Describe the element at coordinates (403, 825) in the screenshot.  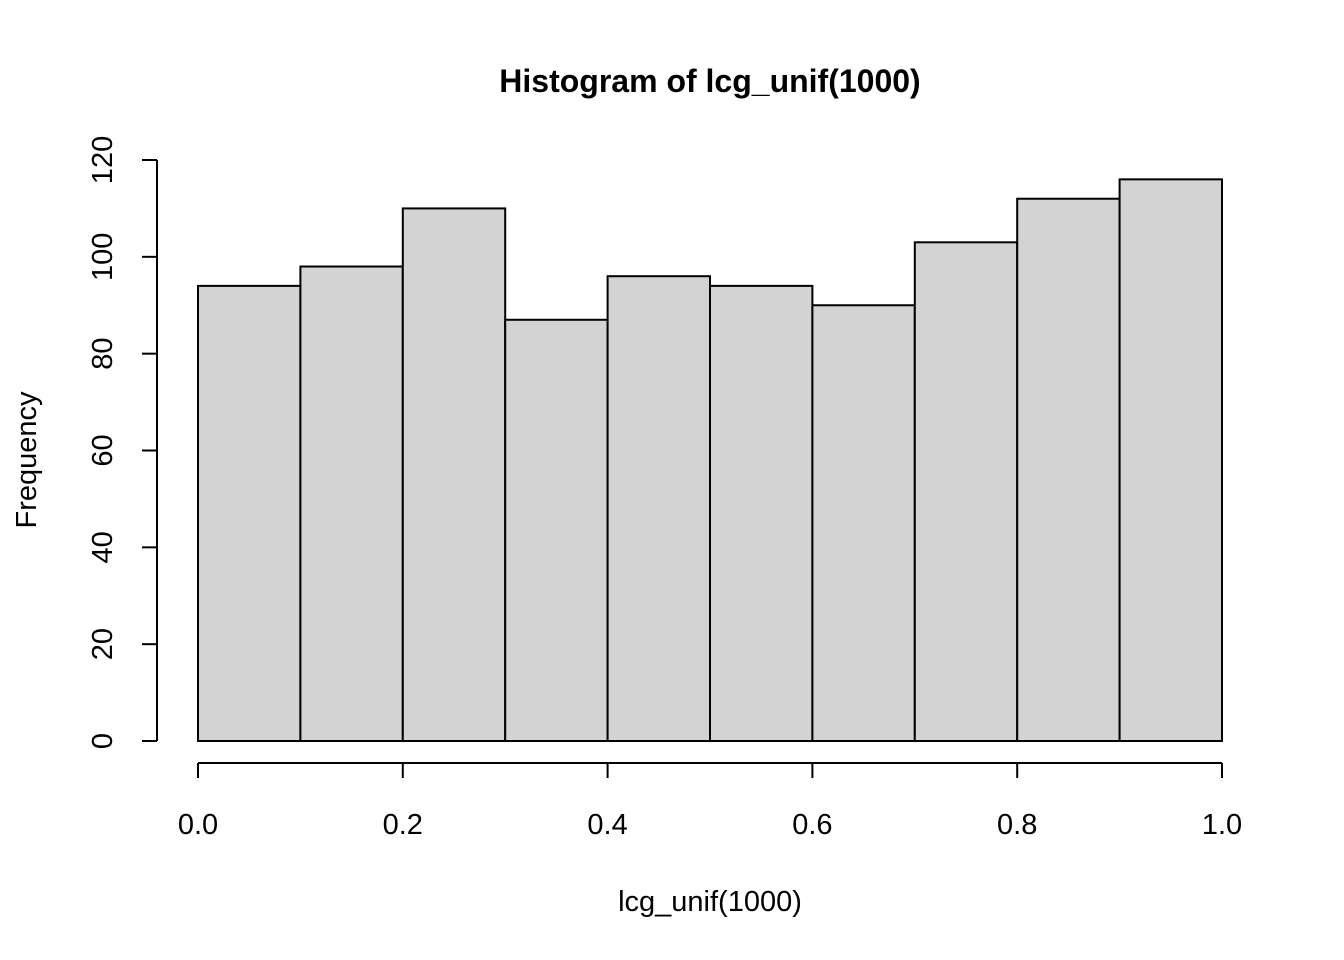
I see `x-tick-label: 0.2` at that location.